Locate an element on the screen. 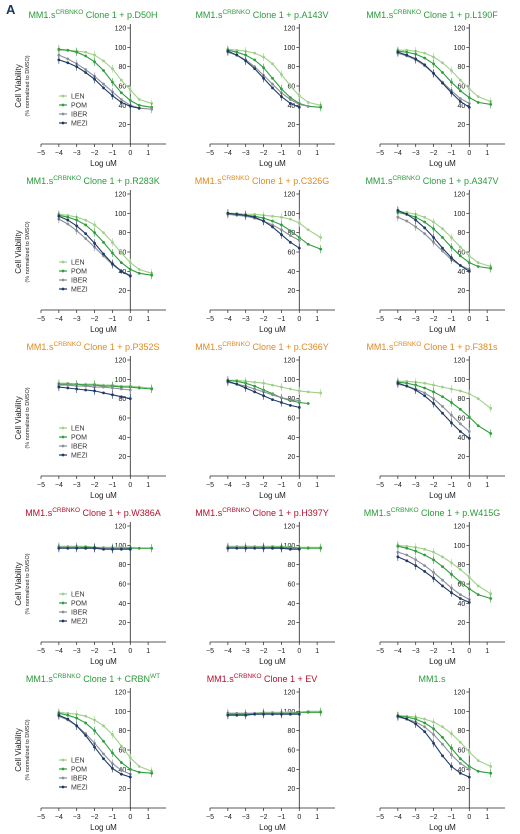 The image size is (520, 834). chart-title-superscript: CRBNKO is located at coordinates (236, 12).